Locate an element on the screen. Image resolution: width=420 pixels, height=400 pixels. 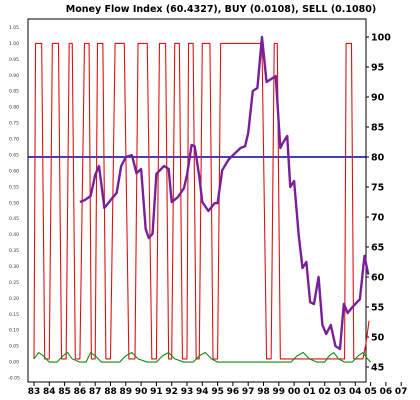
x-tick-label: 90 is located at coordinates (141, 392).